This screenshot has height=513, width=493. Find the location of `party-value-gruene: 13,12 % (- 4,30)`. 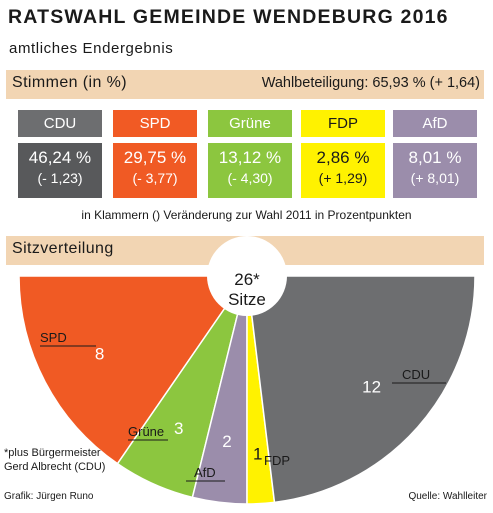

party-value-gruene: 13,12 % (- 4,30) is located at coordinates (250, 170).